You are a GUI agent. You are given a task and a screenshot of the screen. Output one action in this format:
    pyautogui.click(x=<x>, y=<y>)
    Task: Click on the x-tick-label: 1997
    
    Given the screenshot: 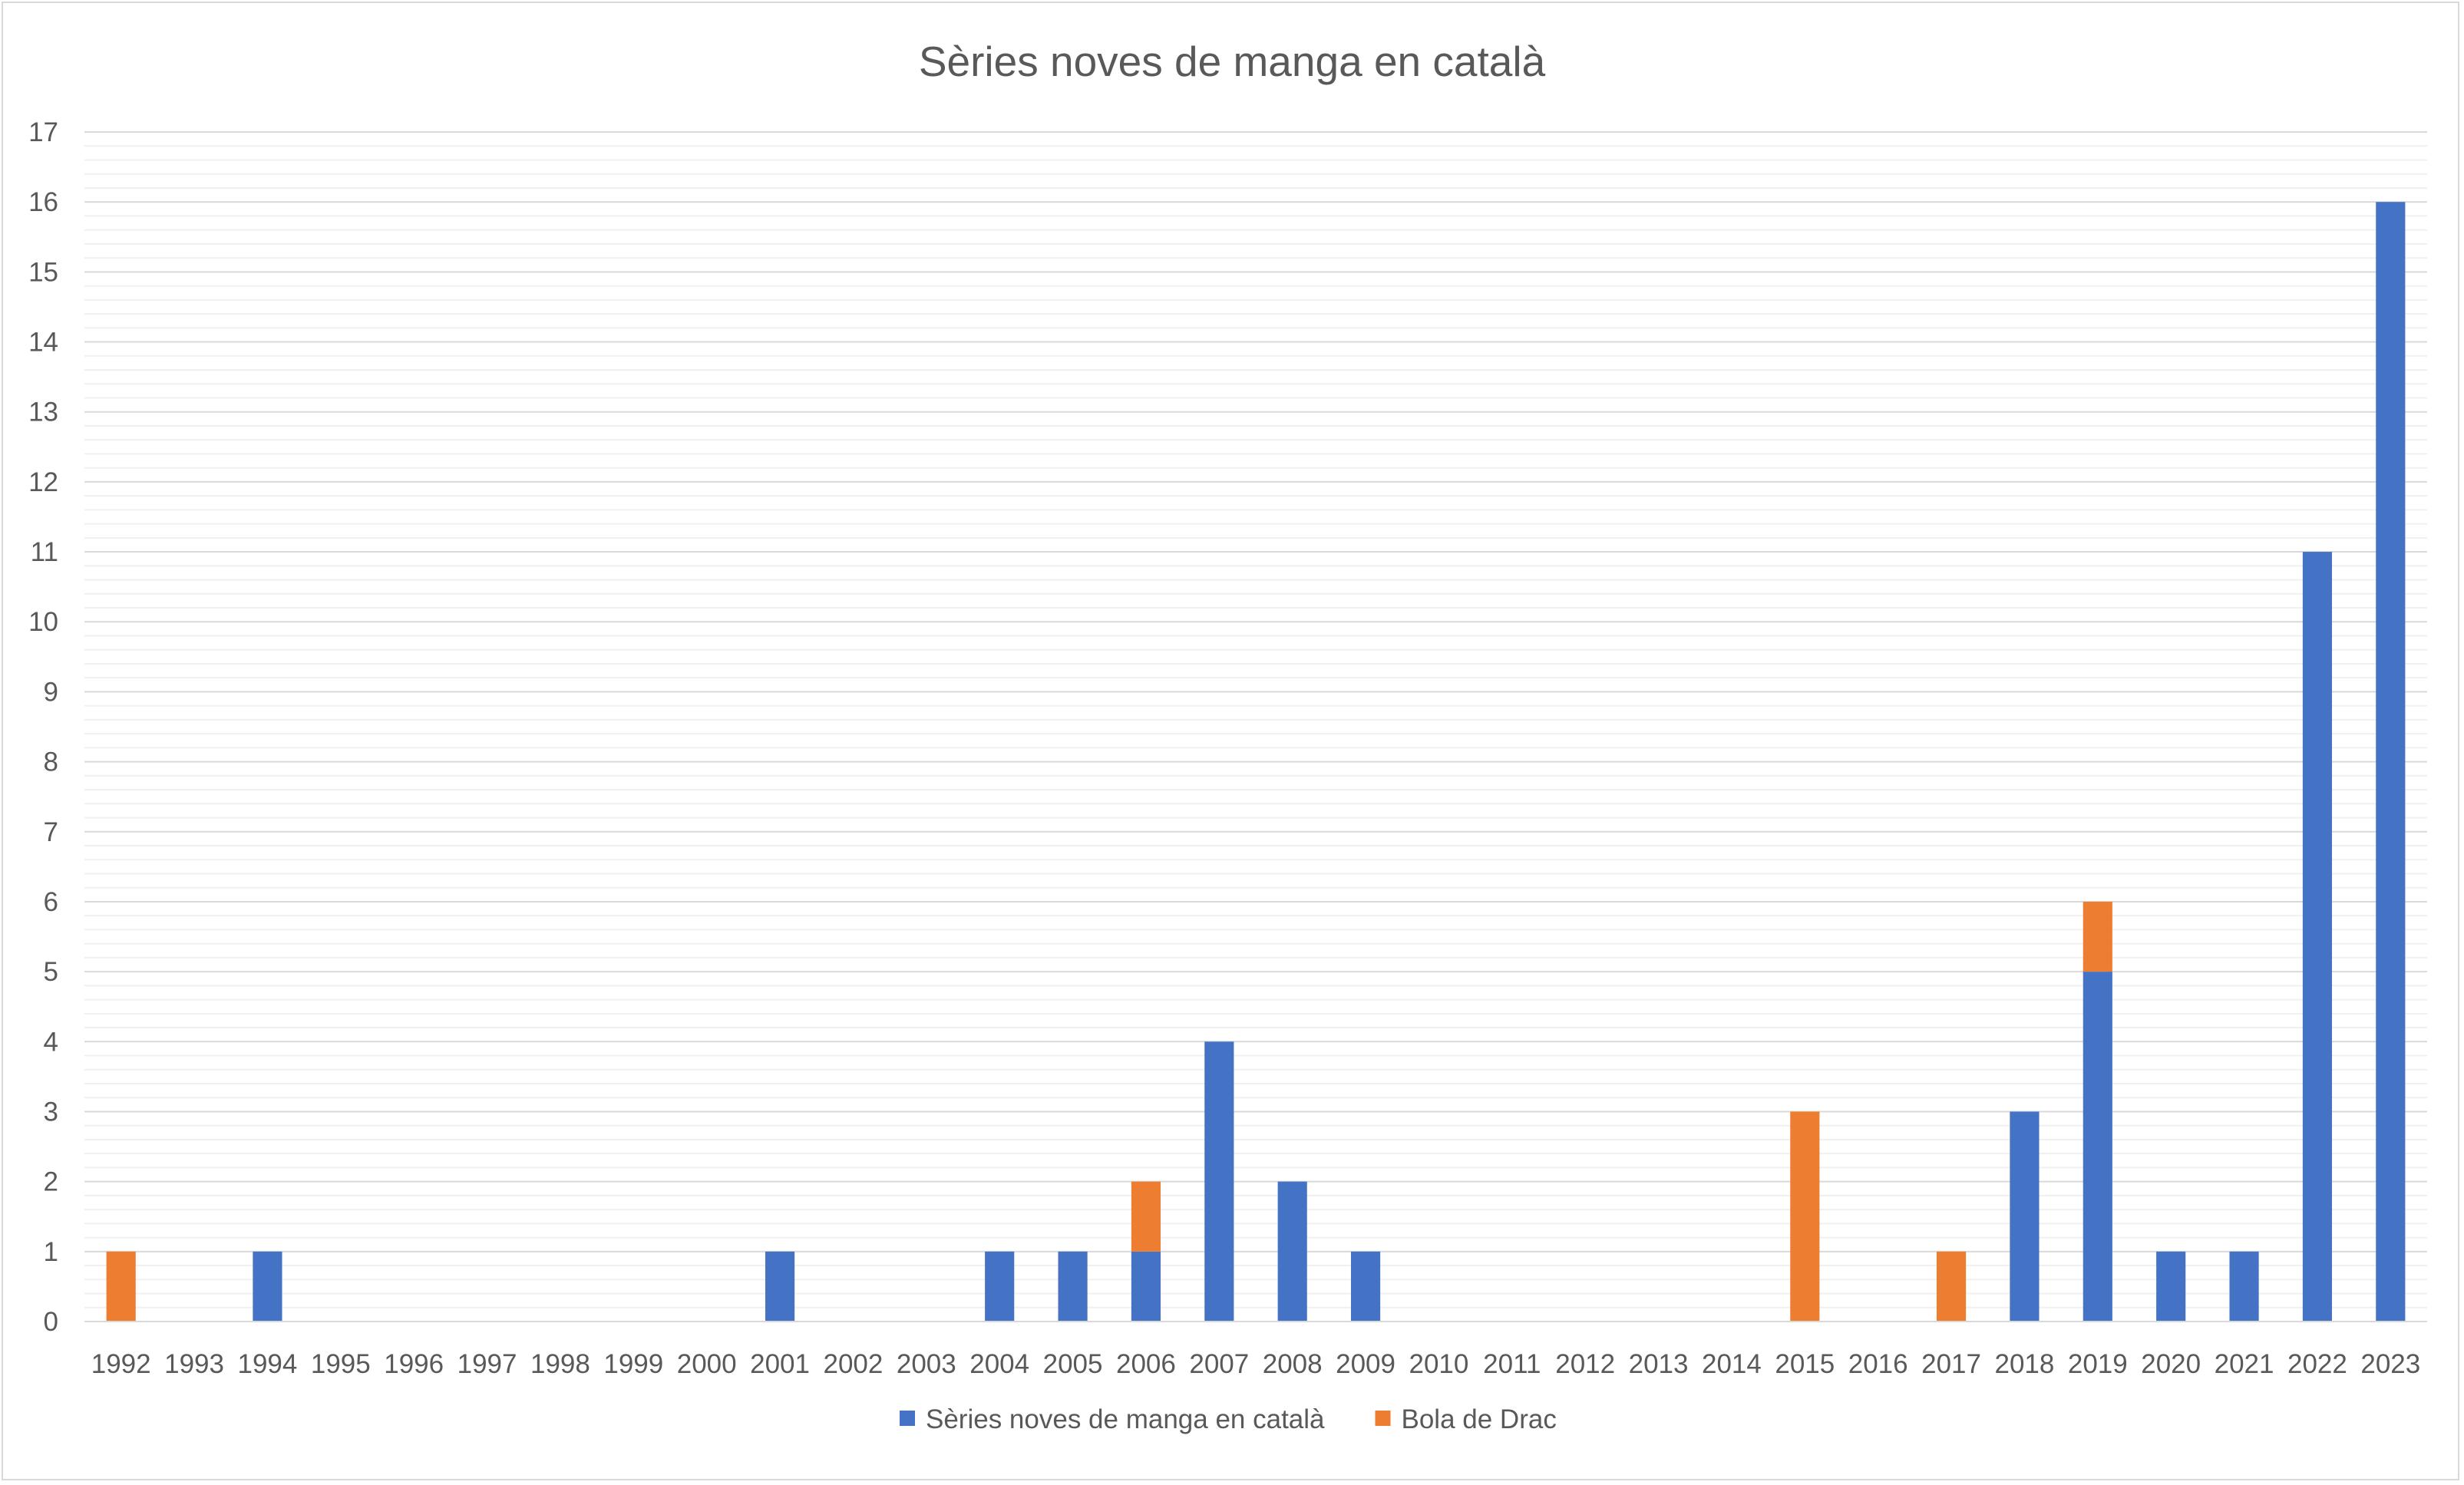 What is the action you would take?
    pyautogui.click(x=487, y=1364)
    